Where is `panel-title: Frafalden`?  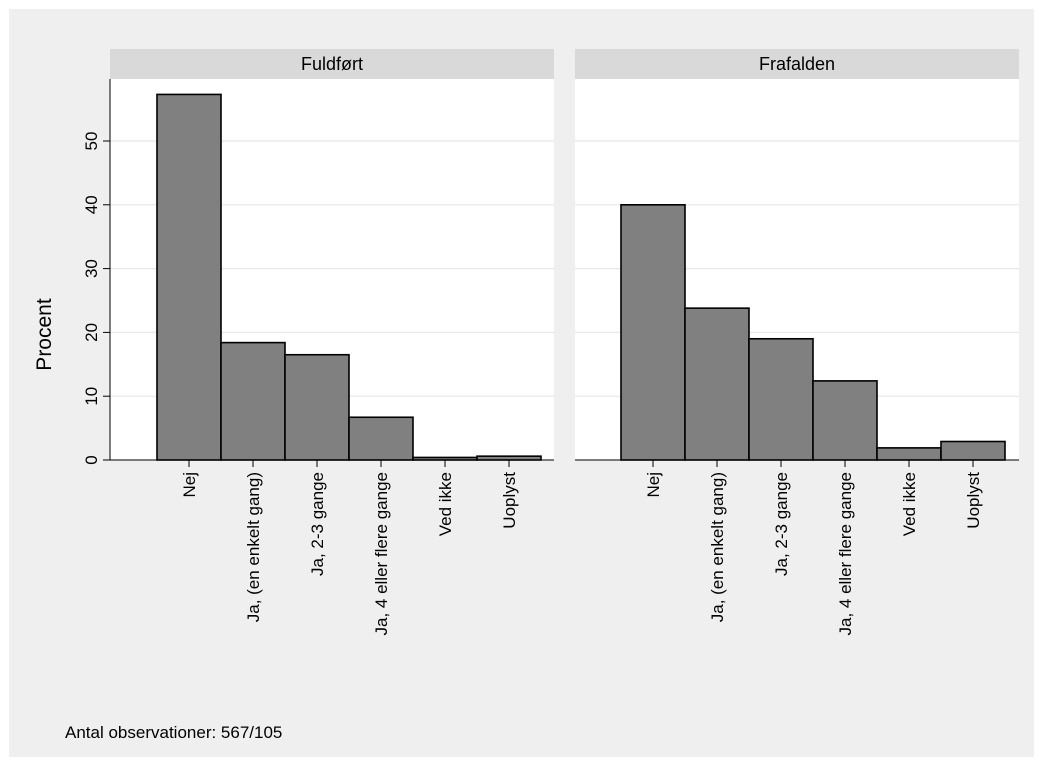
panel-title: Frafalden is located at coordinates (797, 64).